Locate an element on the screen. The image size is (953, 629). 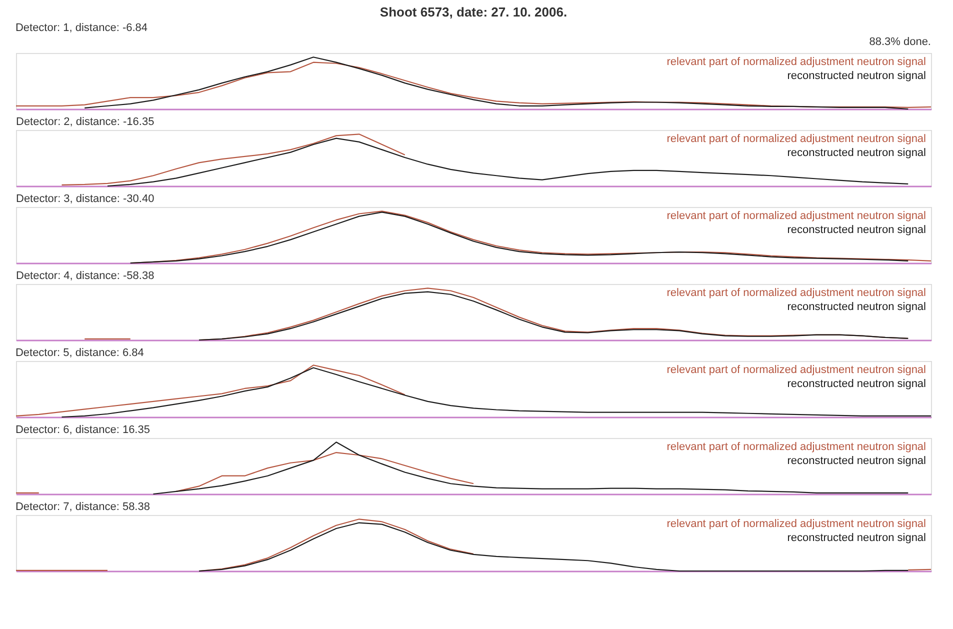
chart-title: Detector: 7, distance: 58.38 is located at coordinates (82, 507).